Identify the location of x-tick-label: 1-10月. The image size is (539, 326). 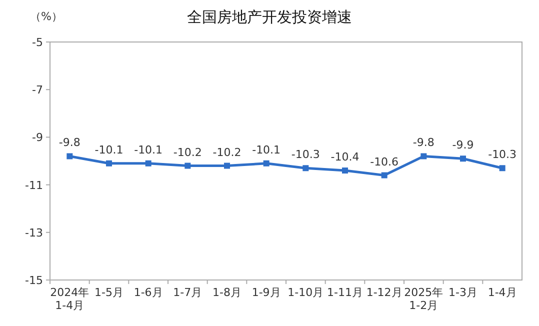
(306, 292).